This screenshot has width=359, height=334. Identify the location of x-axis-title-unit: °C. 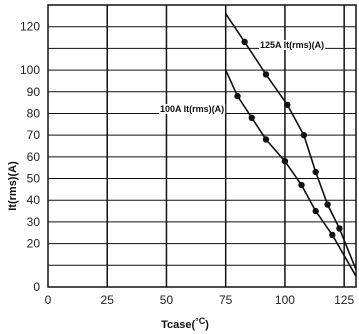
(200, 321).